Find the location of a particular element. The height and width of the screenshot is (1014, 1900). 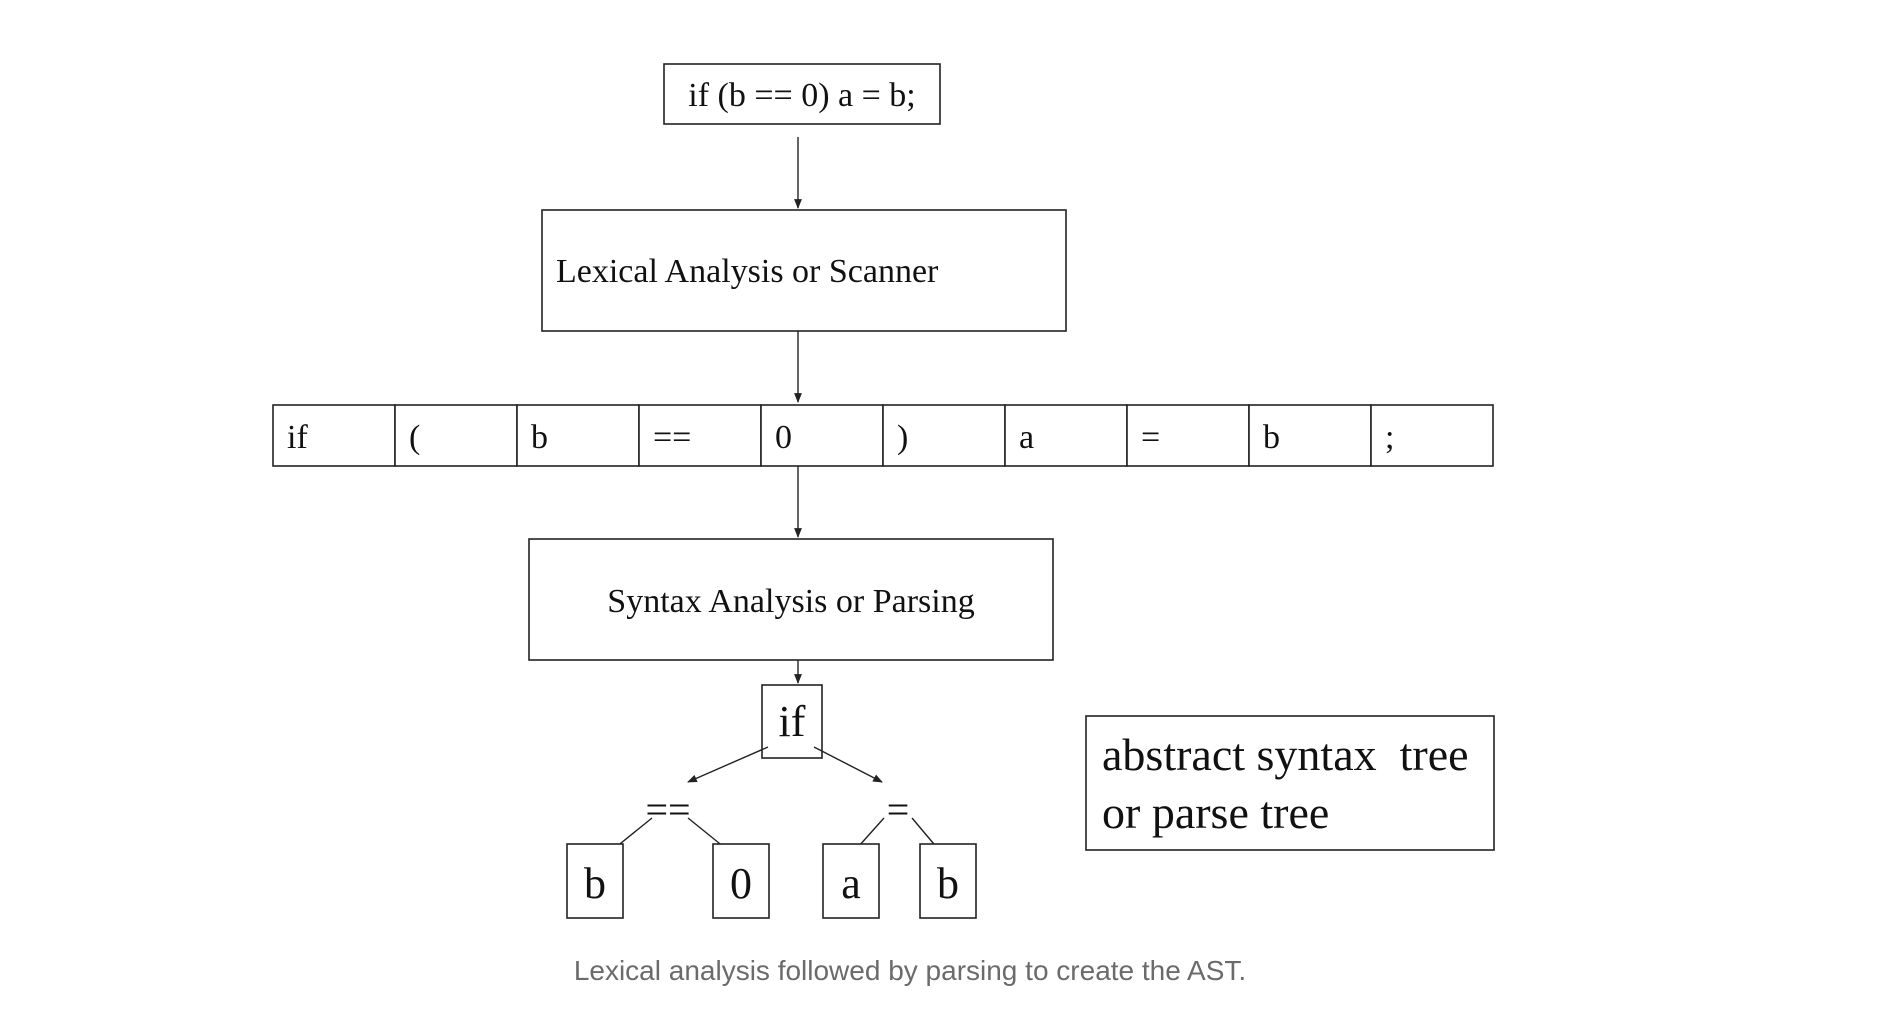

token-stream: if ( b == 0) a = b; is located at coordinates (883, 435).